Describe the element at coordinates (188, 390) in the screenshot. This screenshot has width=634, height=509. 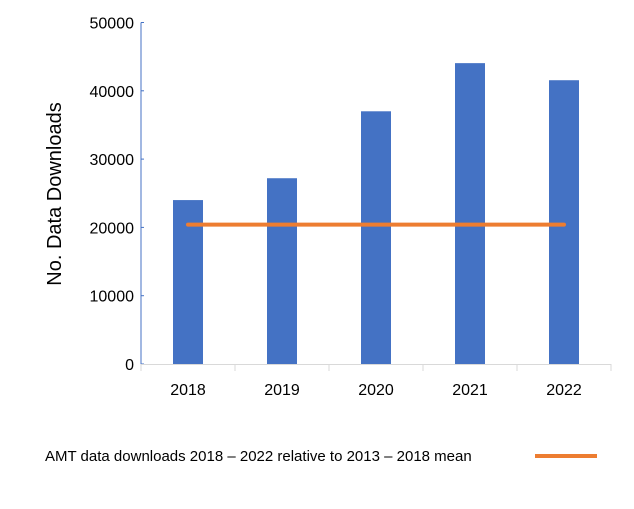
I see `x-tick-label: 2018` at that location.